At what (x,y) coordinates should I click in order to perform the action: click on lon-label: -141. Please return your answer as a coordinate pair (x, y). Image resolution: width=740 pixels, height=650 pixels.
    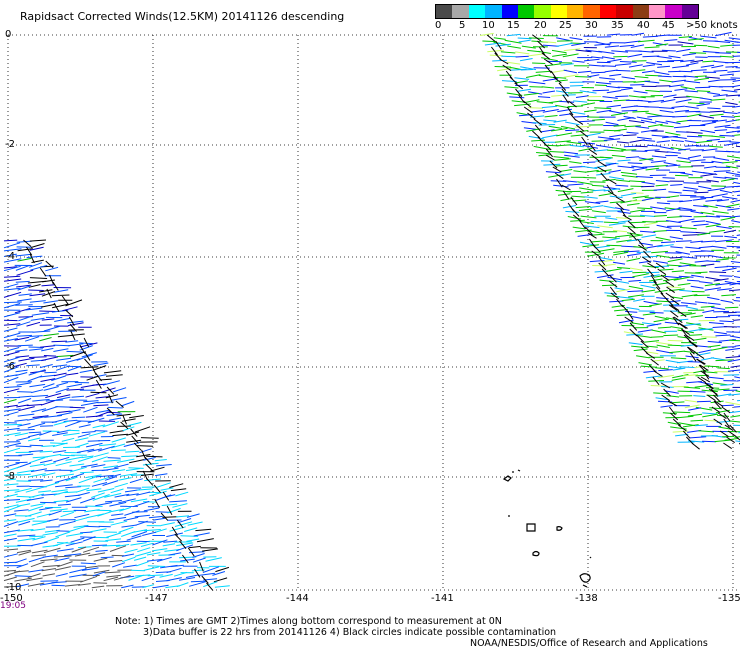
    Looking at the image, I should click on (442, 598).